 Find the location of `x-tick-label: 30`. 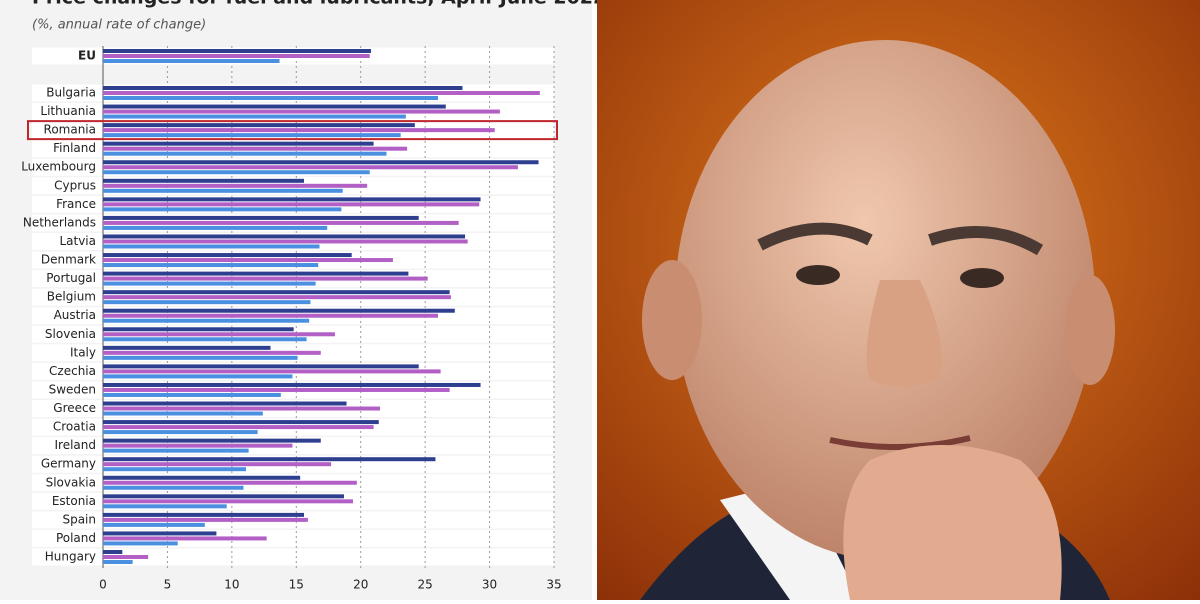

x-tick-label: 30 is located at coordinates (489, 585).